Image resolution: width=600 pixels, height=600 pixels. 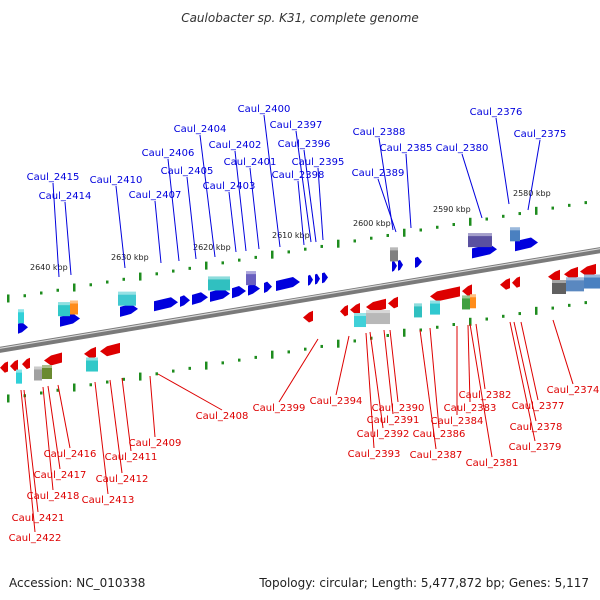 What do you see at coordinates (131, 457) in the screenshot?
I see `reverse-gene-label: Caul_2411` at bounding box center [131, 457].